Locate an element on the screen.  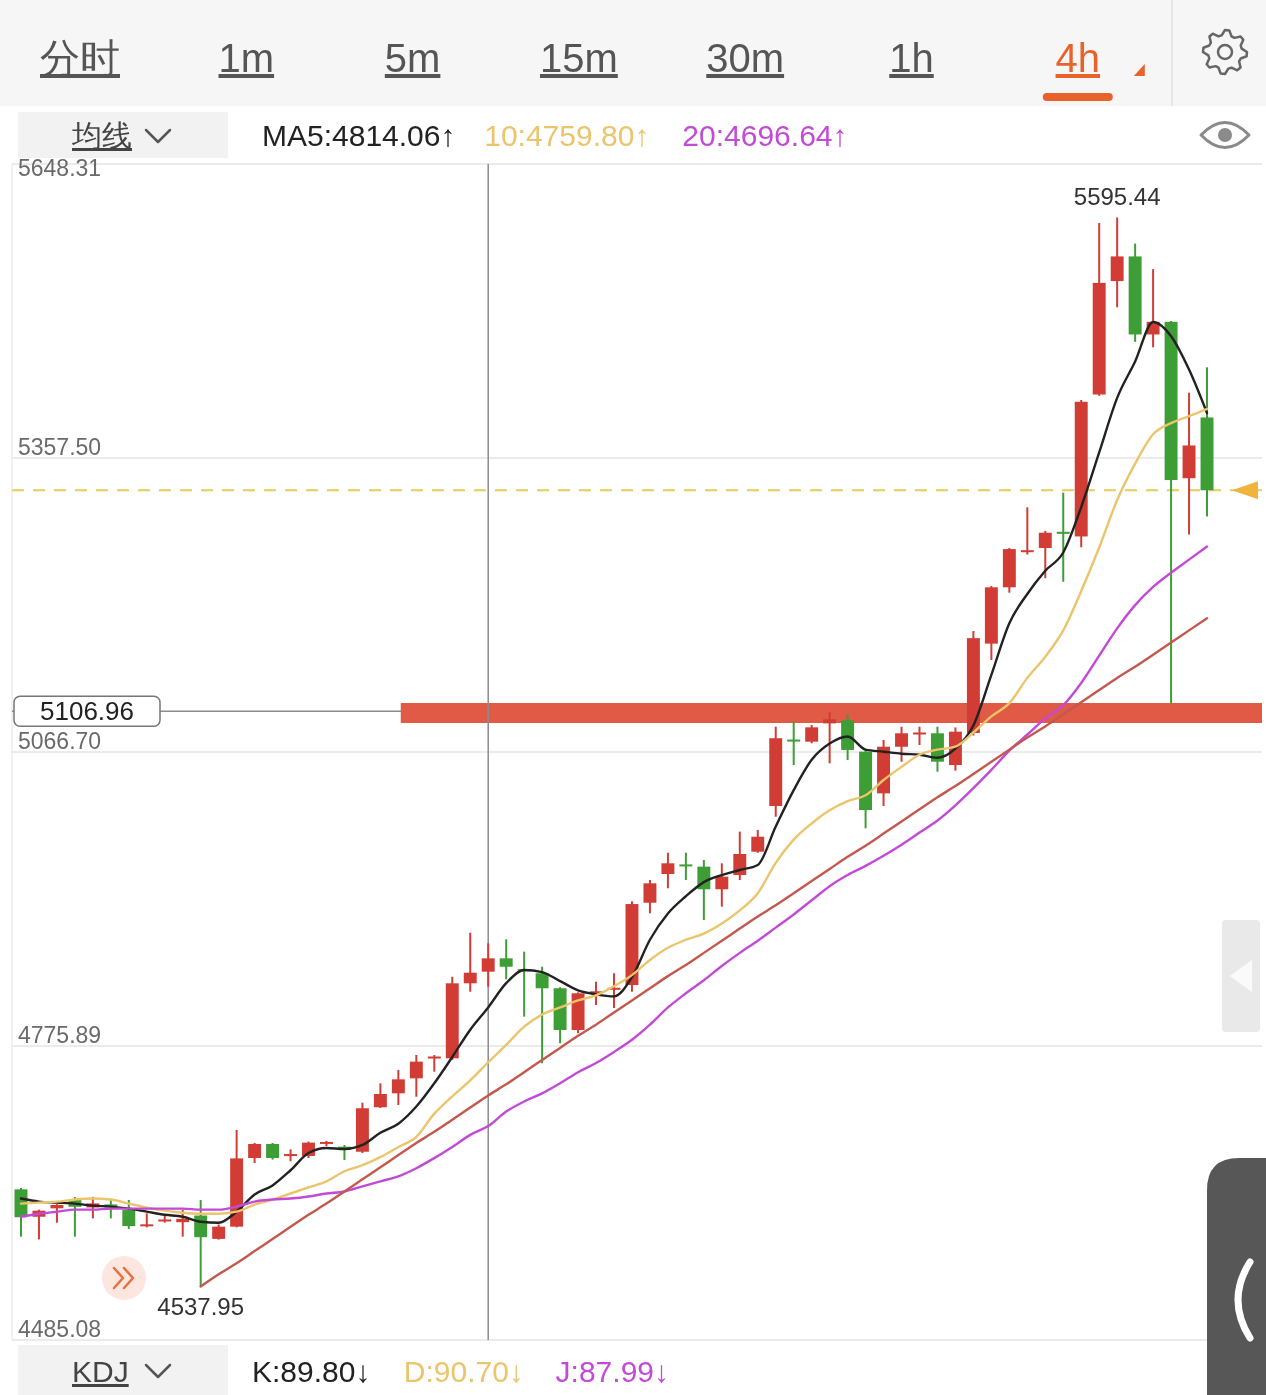
ref-line-label: 5106.96 is located at coordinates (87, 711).